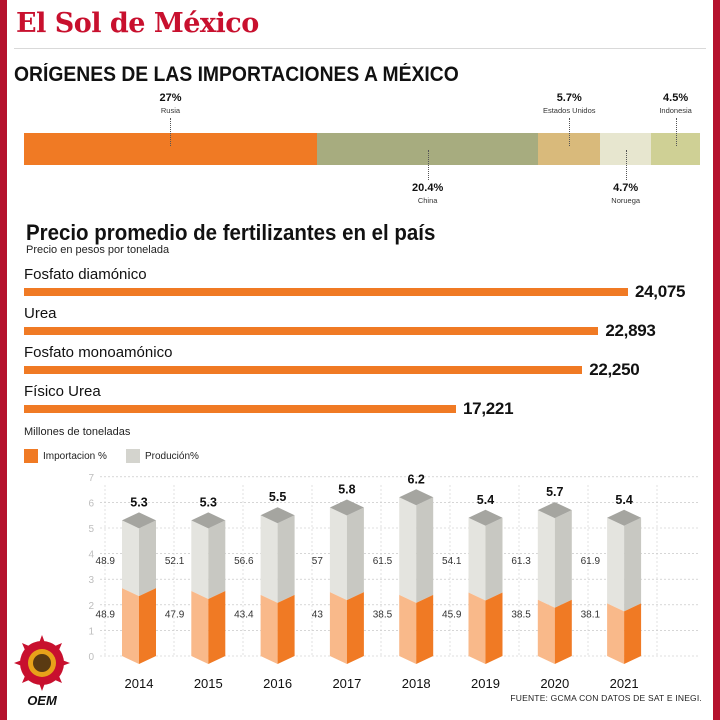  What do you see at coordinates (485, 683) in the screenshot?
I see `x-tick-label: 2019` at bounding box center [485, 683].